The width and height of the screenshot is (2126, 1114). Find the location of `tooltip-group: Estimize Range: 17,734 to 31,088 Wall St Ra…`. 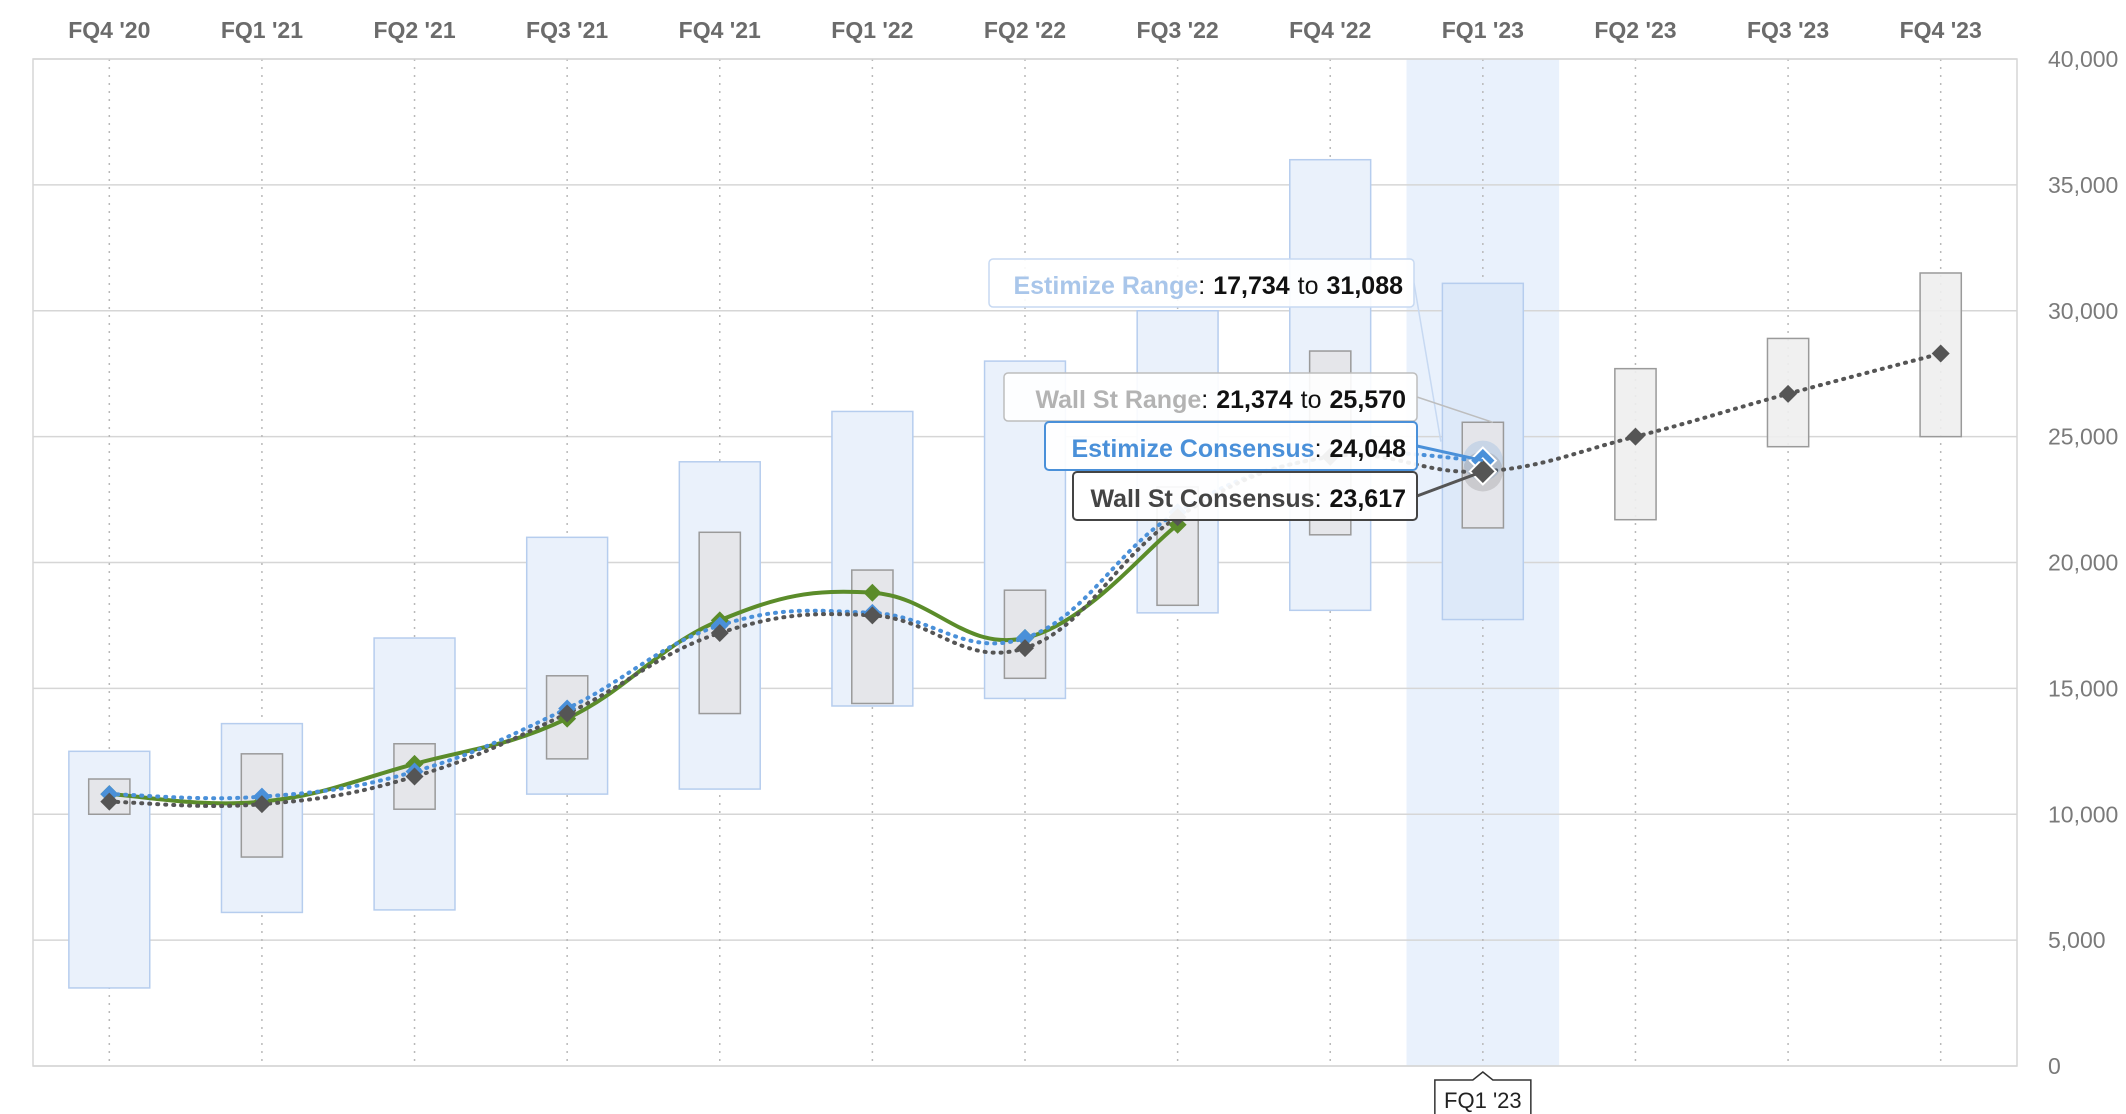

tooltip-group: Estimize Range: 17,734 to 31,088 Wall St Ra… is located at coordinates (1241, 389).